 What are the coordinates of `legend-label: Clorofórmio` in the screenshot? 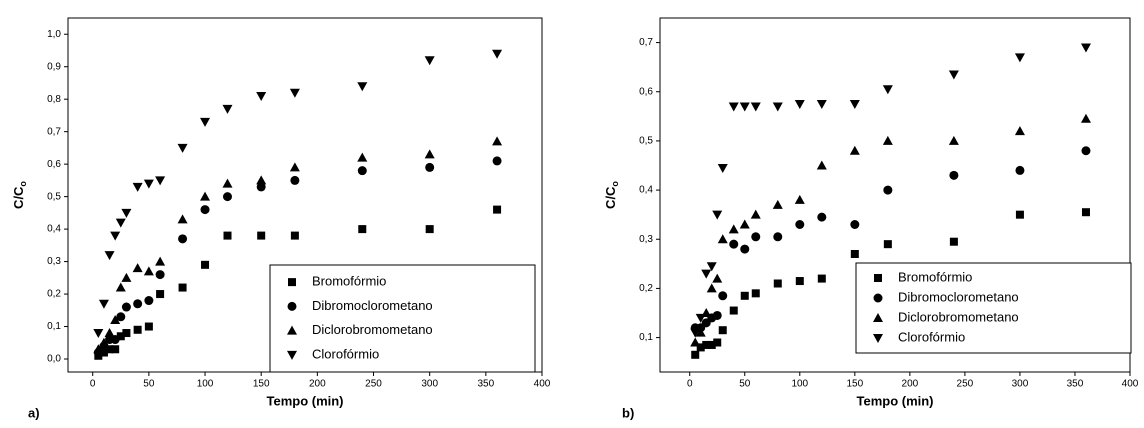 It's located at (931, 336).